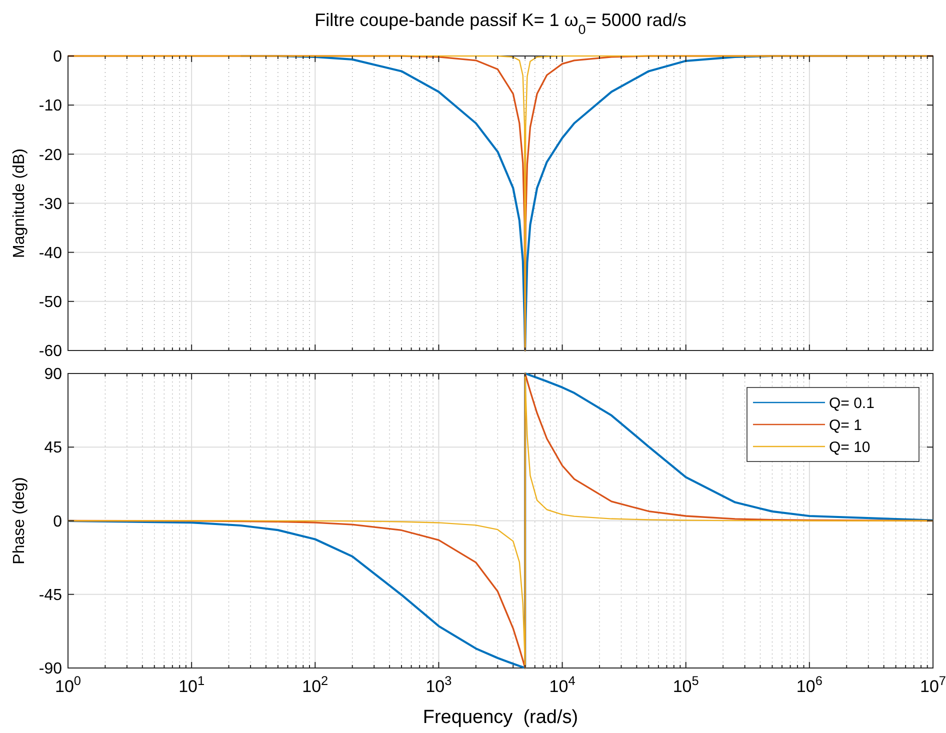 The image size is (946, 733). What do you see at coordinates (53, 448) in the screenshot?
I see `y-tick-label: 45` at bounding box center [53, 448].